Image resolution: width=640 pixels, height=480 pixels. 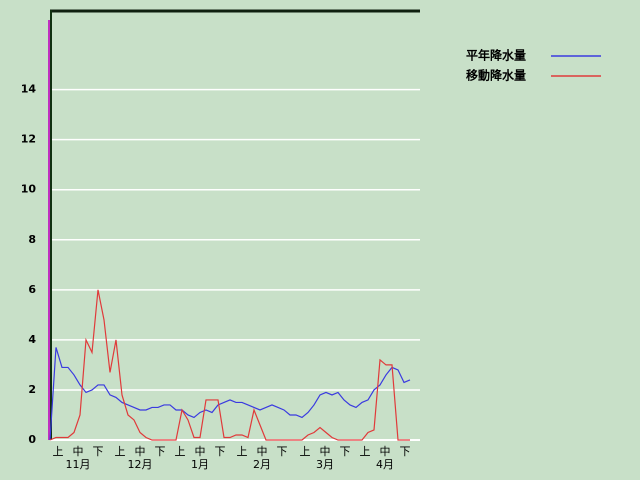 What do you see at coordinates (32, 389) in the screenshot?
I see `y-tick-label: 2` at bounding box center [32, 389].